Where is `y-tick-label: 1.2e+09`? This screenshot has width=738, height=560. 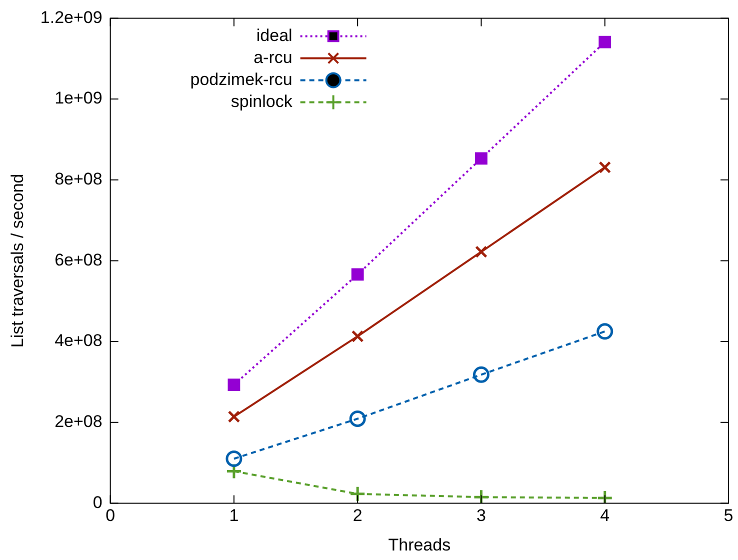
y-tick-label: 1.2e+09 is located at coordinates (71, 17).